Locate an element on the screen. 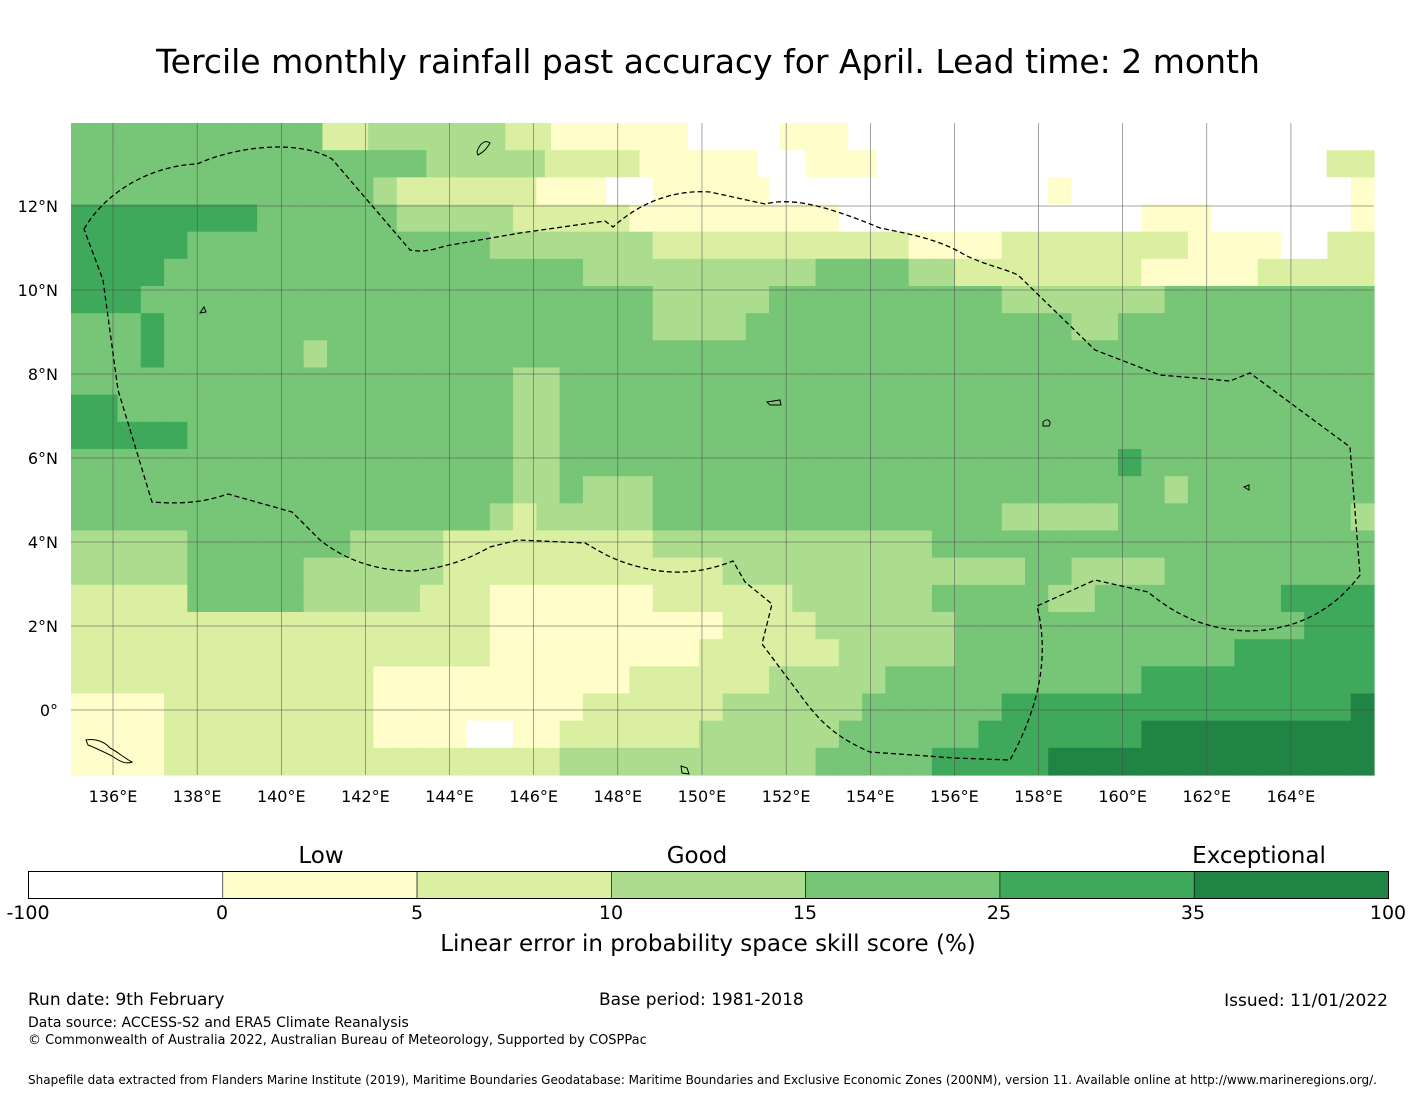 The image size is (1416, 1095). longitude-tick-label: 150°E is located at coordinates (702, 796).